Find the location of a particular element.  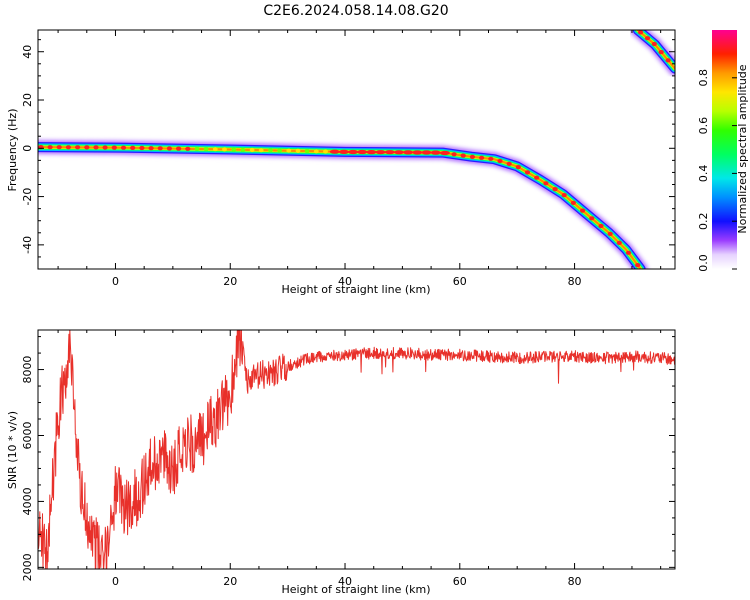

snr-ylabel: SNR (10 * v/v) is located at coordinates (12, 450).